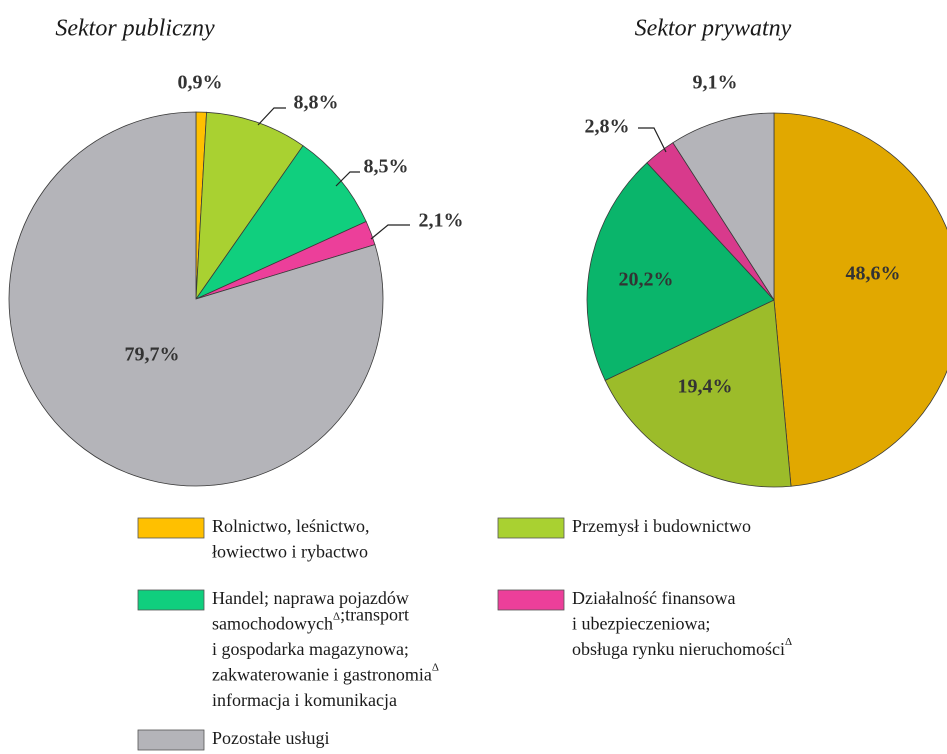 Image resolution: width=947 pixels, height=754 pixels. I want to click on legend-text: informacja i komunikacja, so click(304, 700).